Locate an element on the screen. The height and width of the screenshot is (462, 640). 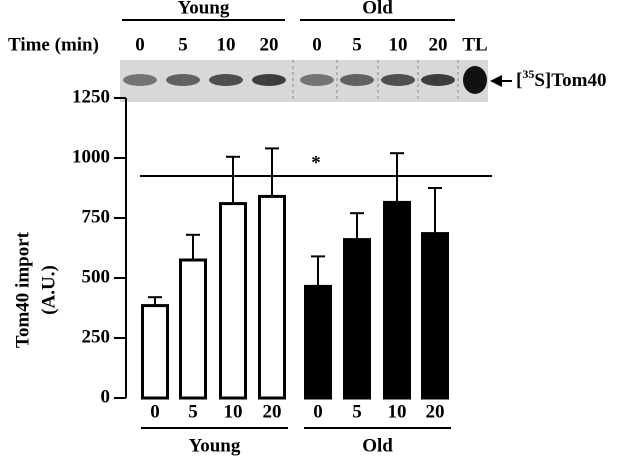
blot-group-label: Old is located at coordinates (377, 9).